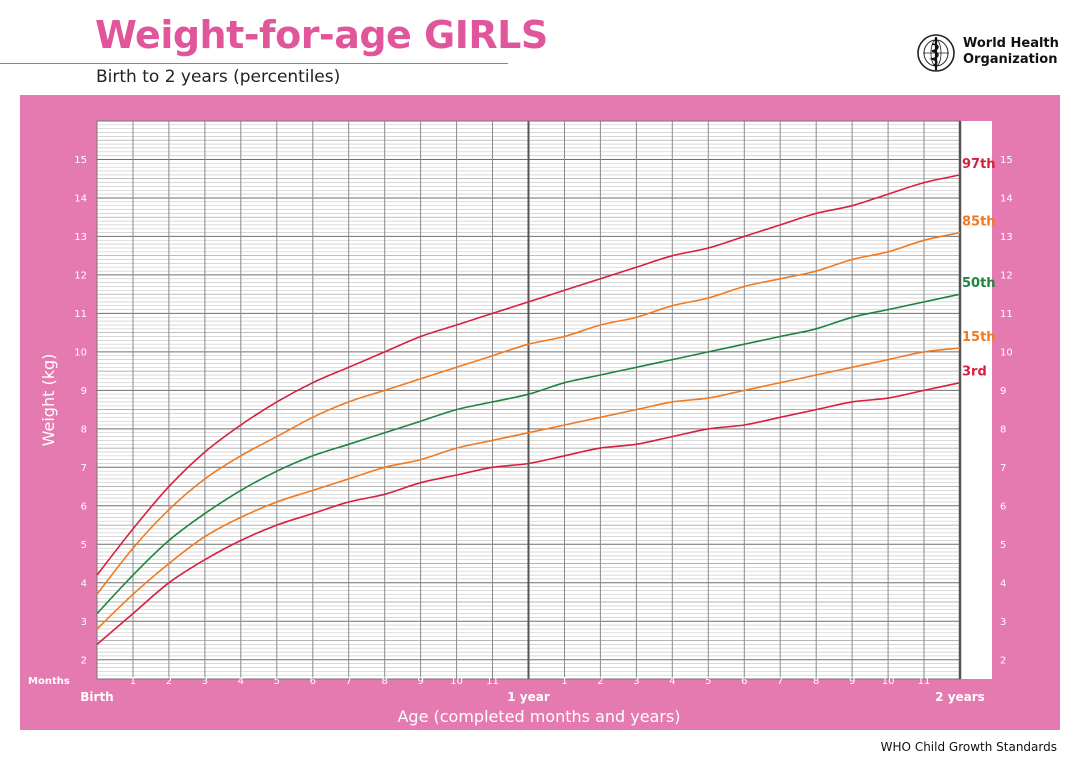 Image resolution: width=1082 pixels, height=770 pixels. I want to click on footer-source: WHO Child Growth Standards, so click(968, 747).